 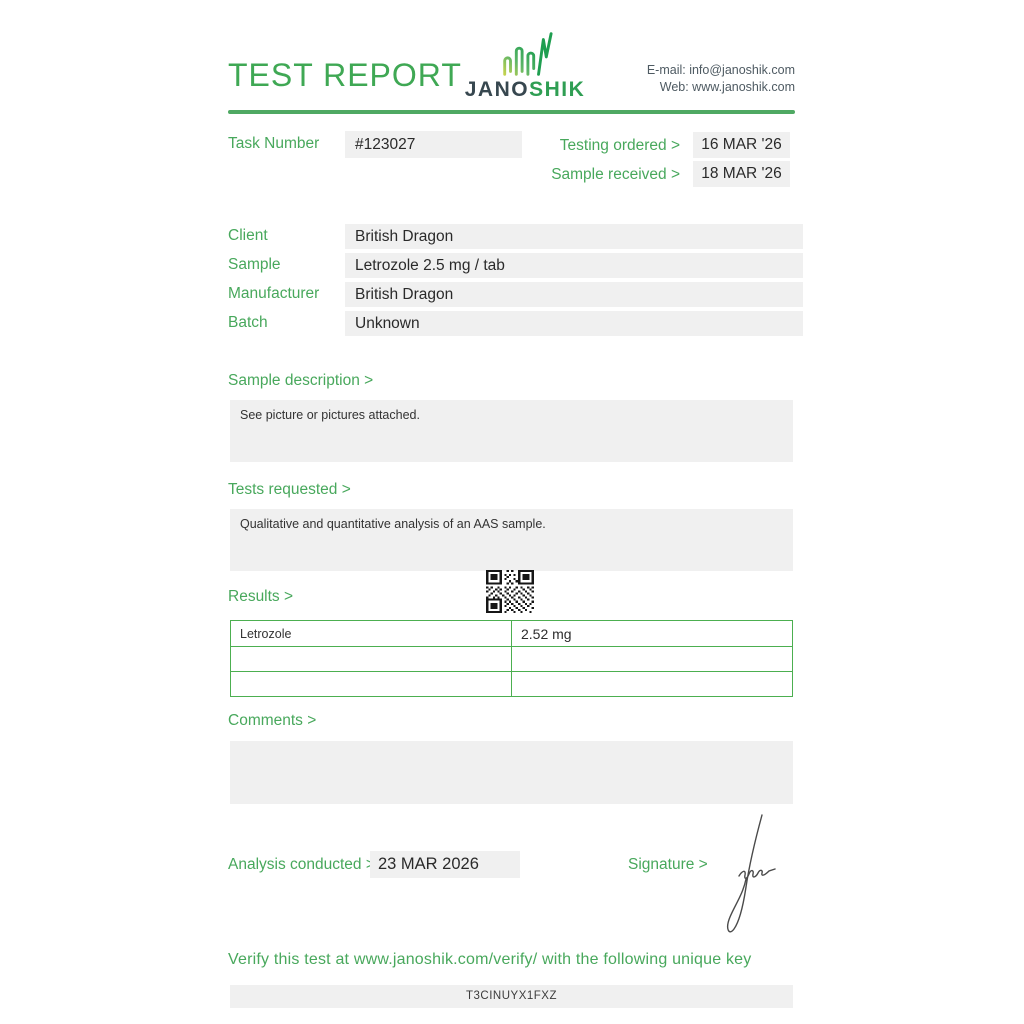 I want to click on results-label: Results >, so click(x=261, y=596).